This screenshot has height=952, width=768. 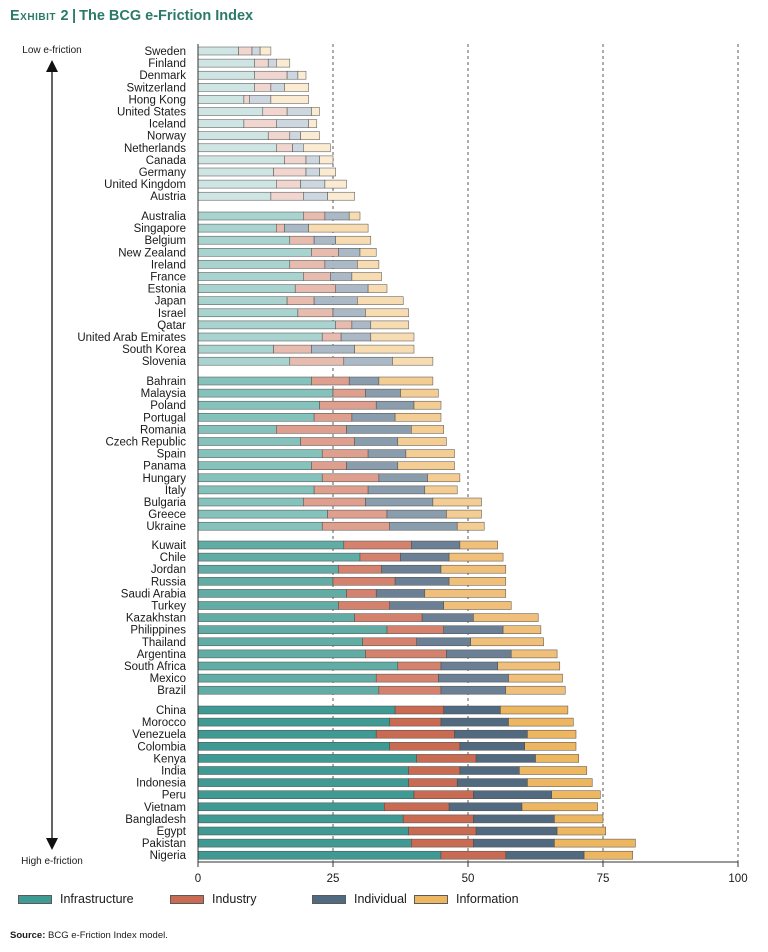 What do you see at coordinates (281, 654) in the screenshot?
I see `bar-argentina-infrastructure` at bounding box center [281, 654].